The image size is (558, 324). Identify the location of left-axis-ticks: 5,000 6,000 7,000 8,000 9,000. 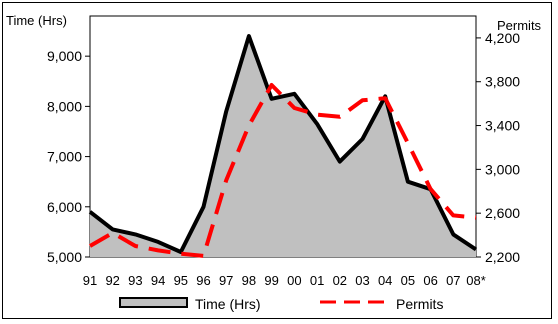
(68, 156).